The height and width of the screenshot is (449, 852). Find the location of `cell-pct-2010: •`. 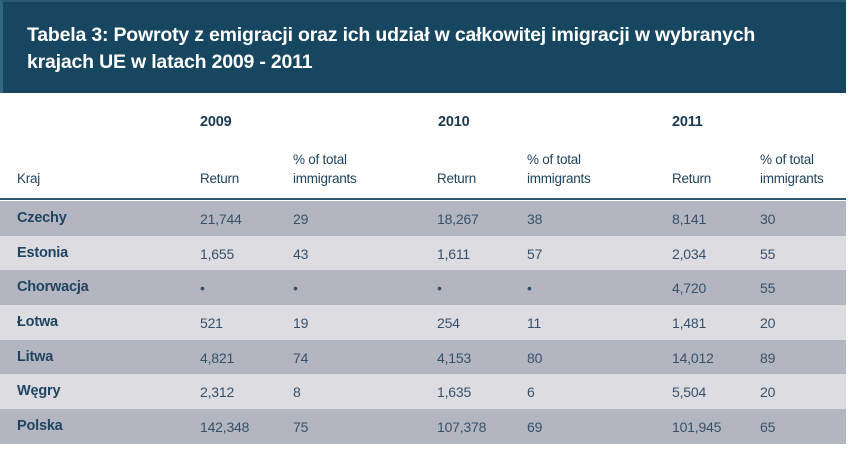

cell-pct-2010: • is located at coordinates (529, 288).